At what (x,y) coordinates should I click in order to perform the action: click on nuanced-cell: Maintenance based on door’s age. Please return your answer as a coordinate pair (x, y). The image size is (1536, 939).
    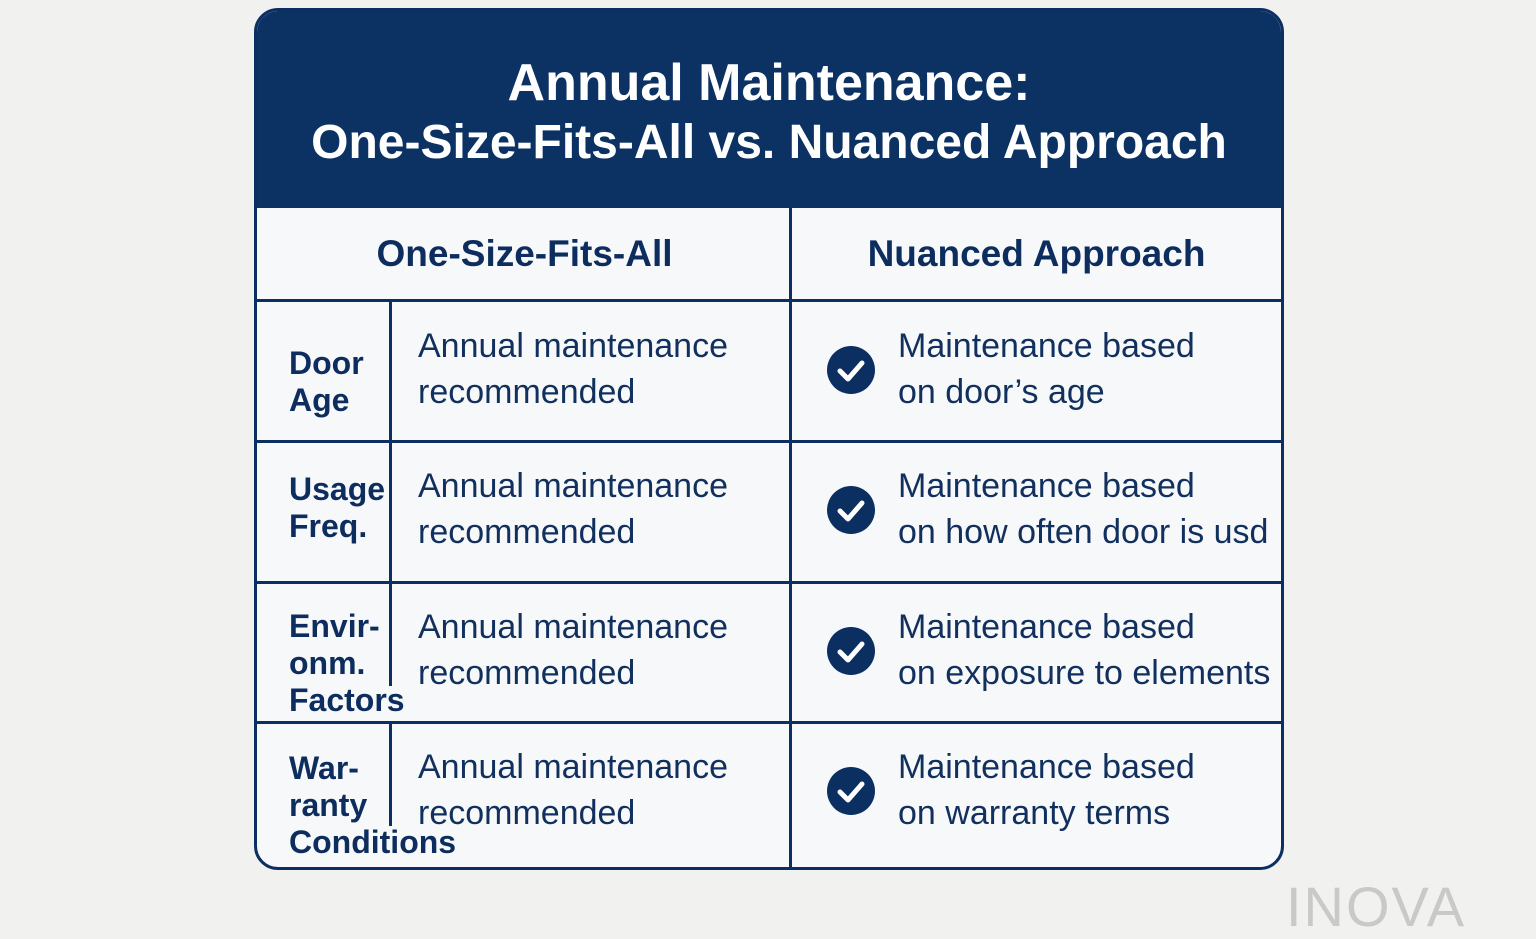
    Looking at the image, I should click on (1046, 369).